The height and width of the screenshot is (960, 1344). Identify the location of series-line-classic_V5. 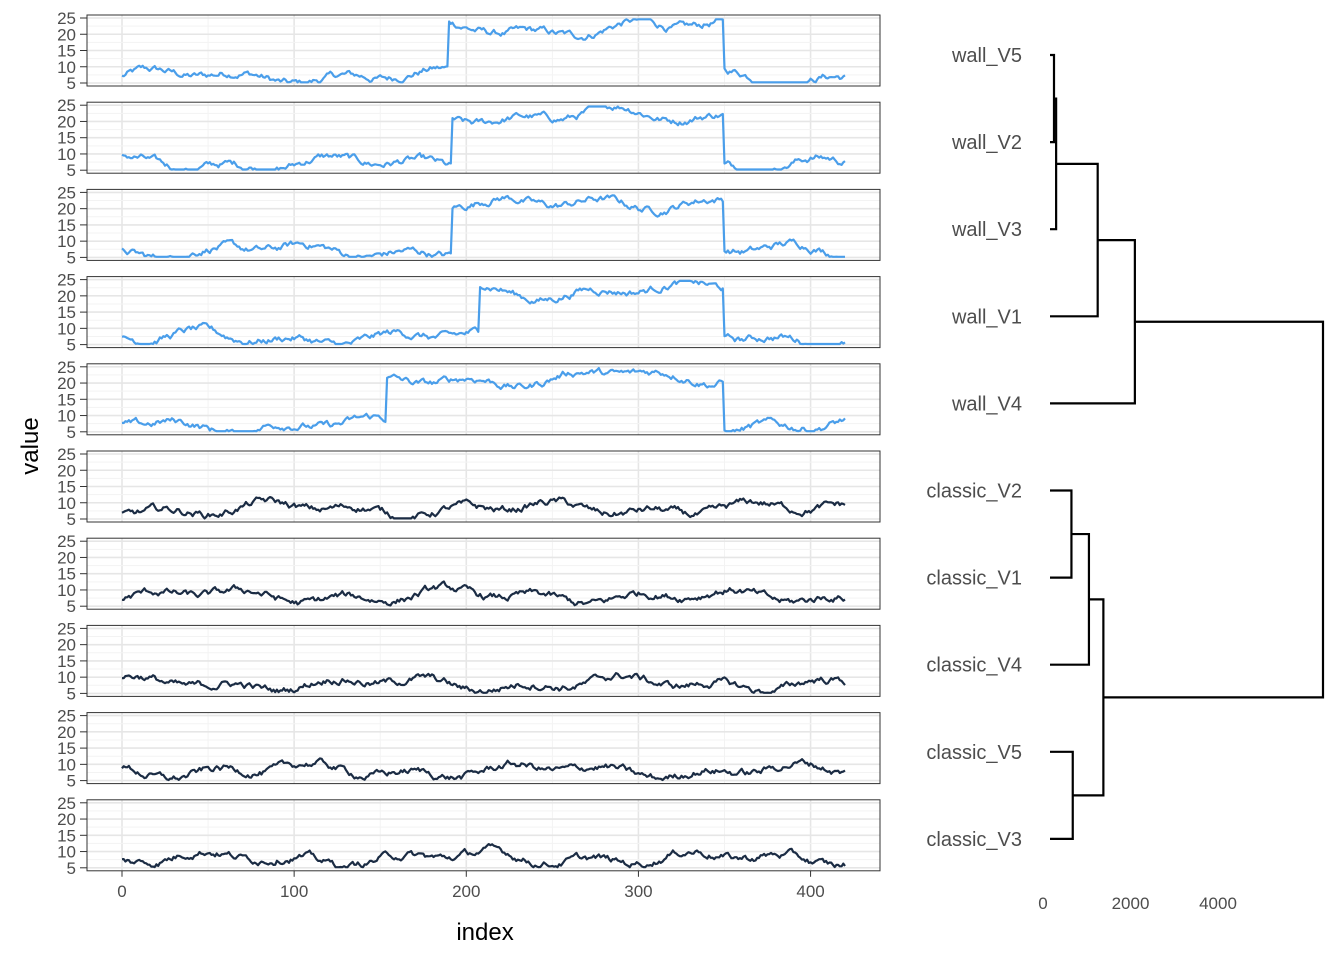
(483, 769).